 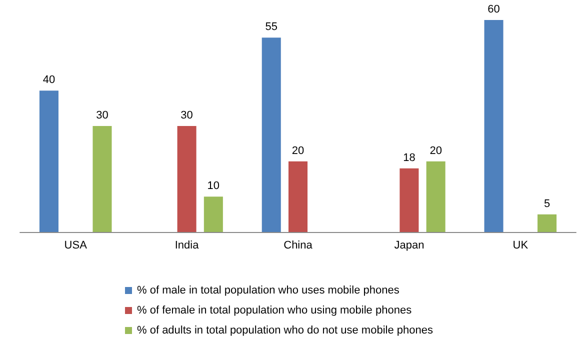 I want to click on x-tick-label: USA, so click(x=76, y=246).